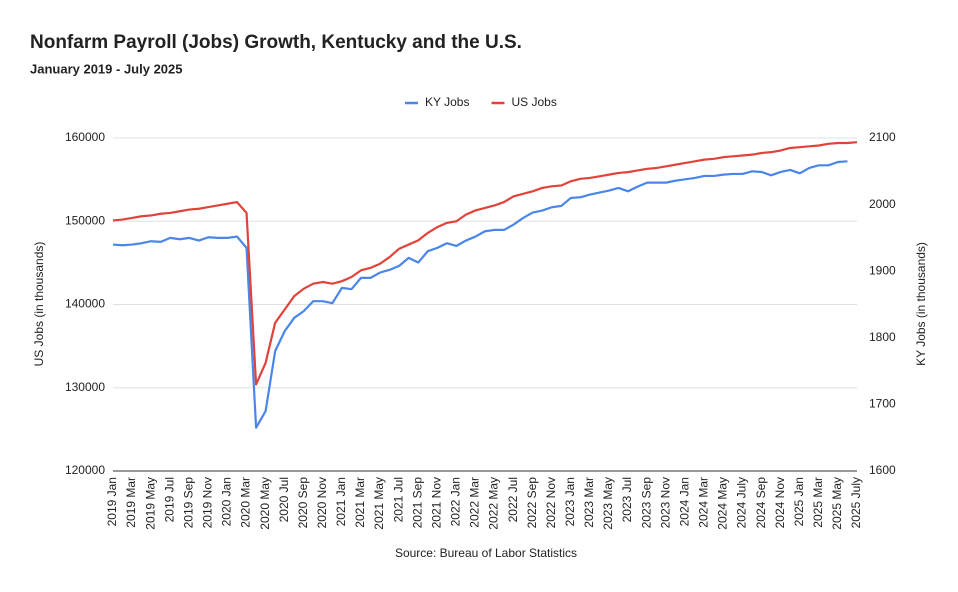 This screenshot has width=958, height=592. I want to click on x-tick-label: 2020 Mar, so click(246, 502).